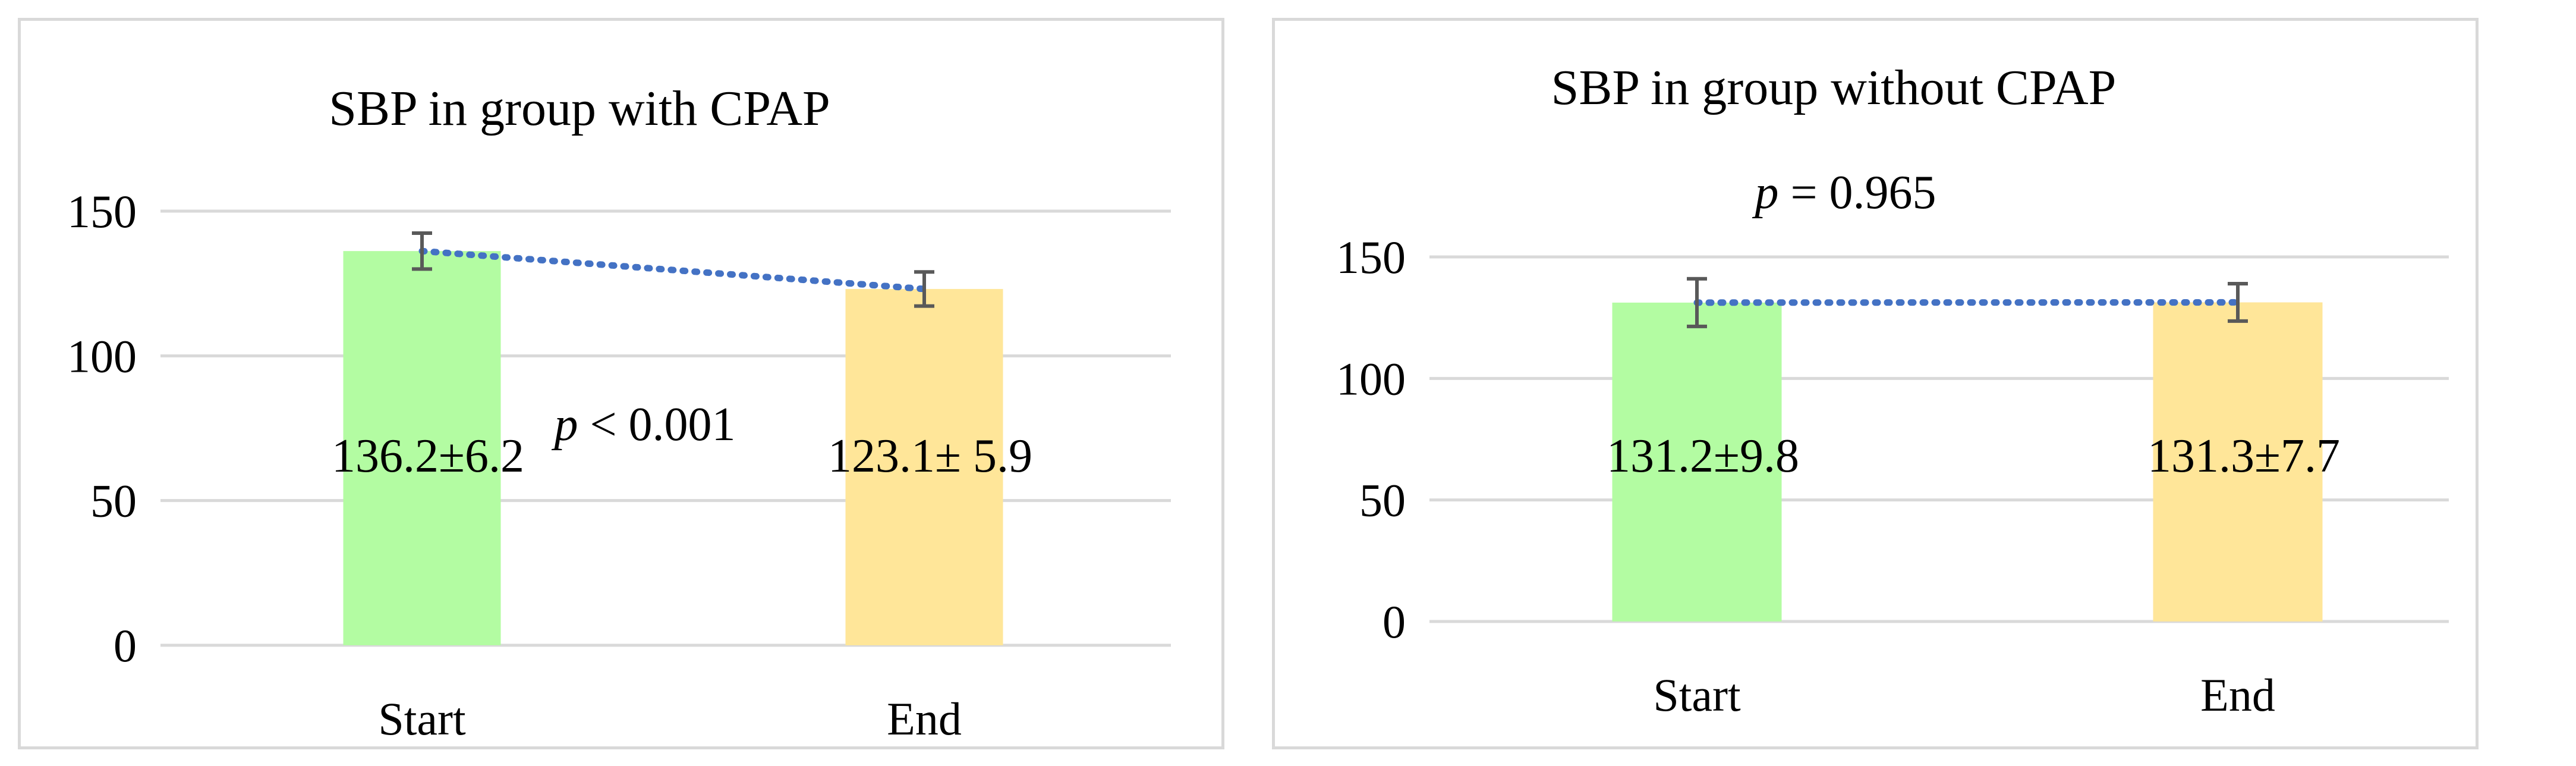 Image resolution: width=2576 pixels, height=766 pixels. Describe the element at coordinates (1703, 456) in the screenshot. I see `data-label-start: 131.2±9.8` at that location.